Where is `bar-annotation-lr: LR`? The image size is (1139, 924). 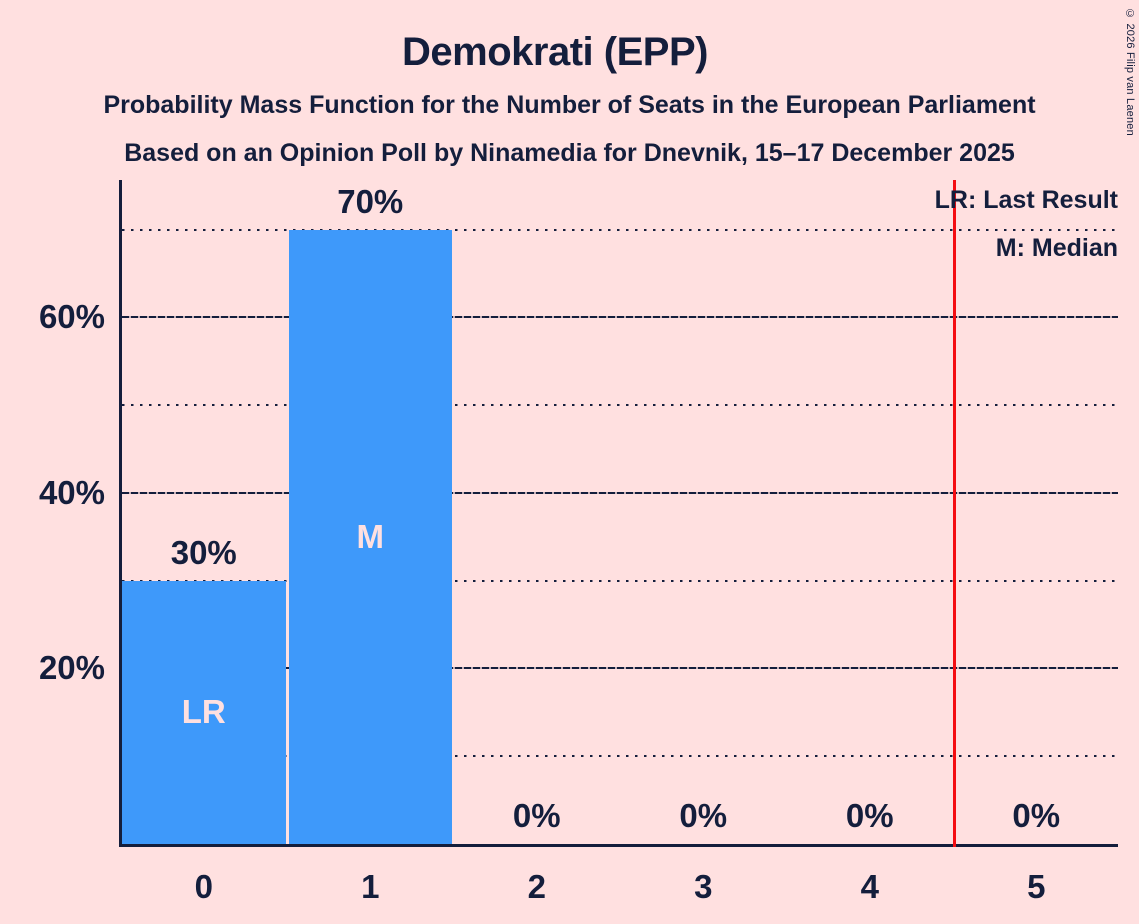
bar-annotation-lr: LR is located at coordinates (203, 712).